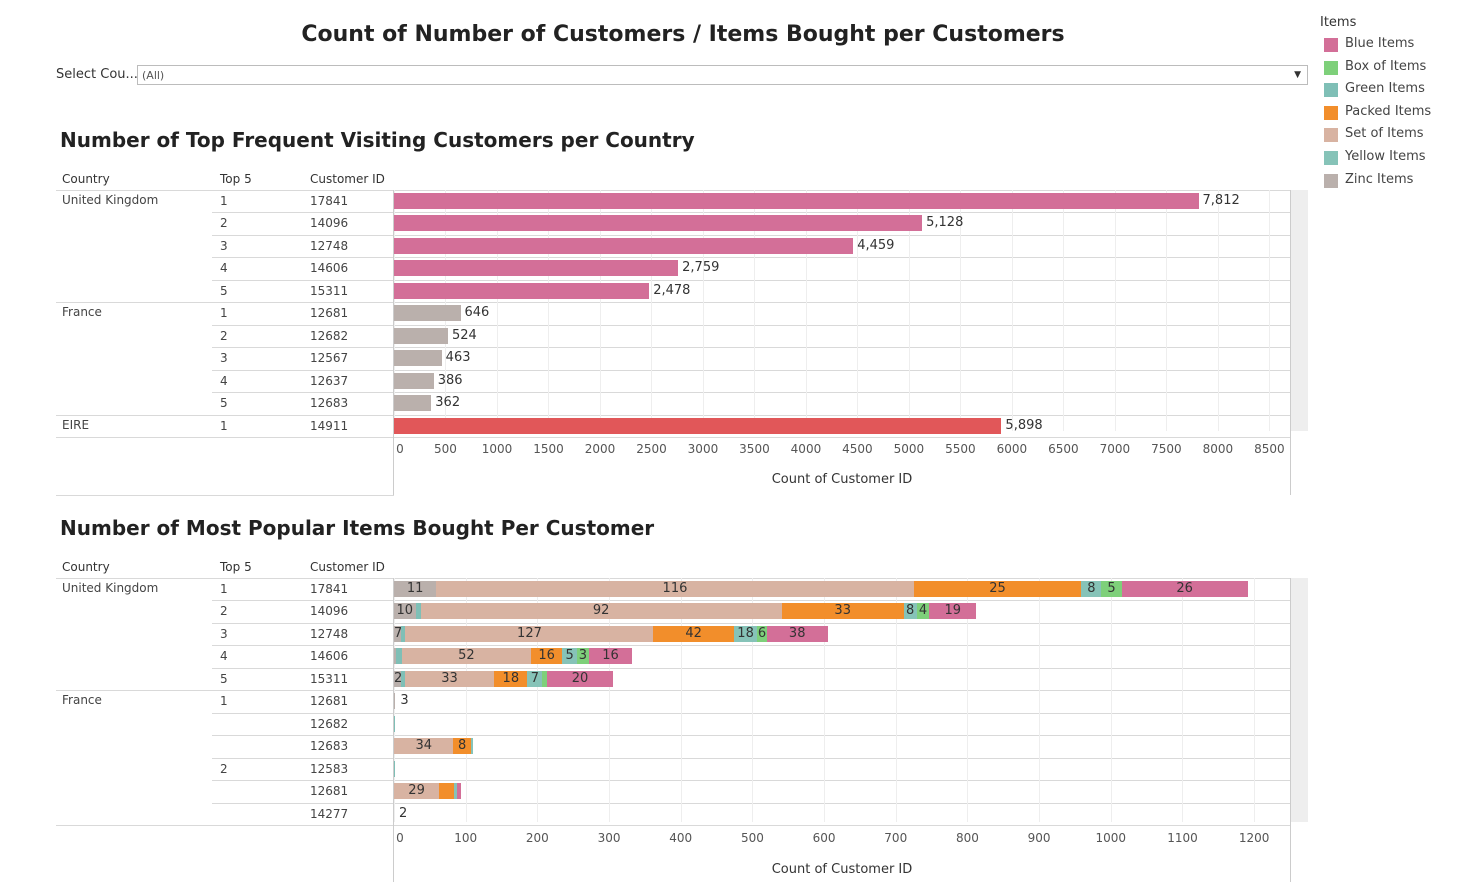 This screenshot has width=1457, height=882. I want to click on row-customer-id: 12748, so click(329, 633).